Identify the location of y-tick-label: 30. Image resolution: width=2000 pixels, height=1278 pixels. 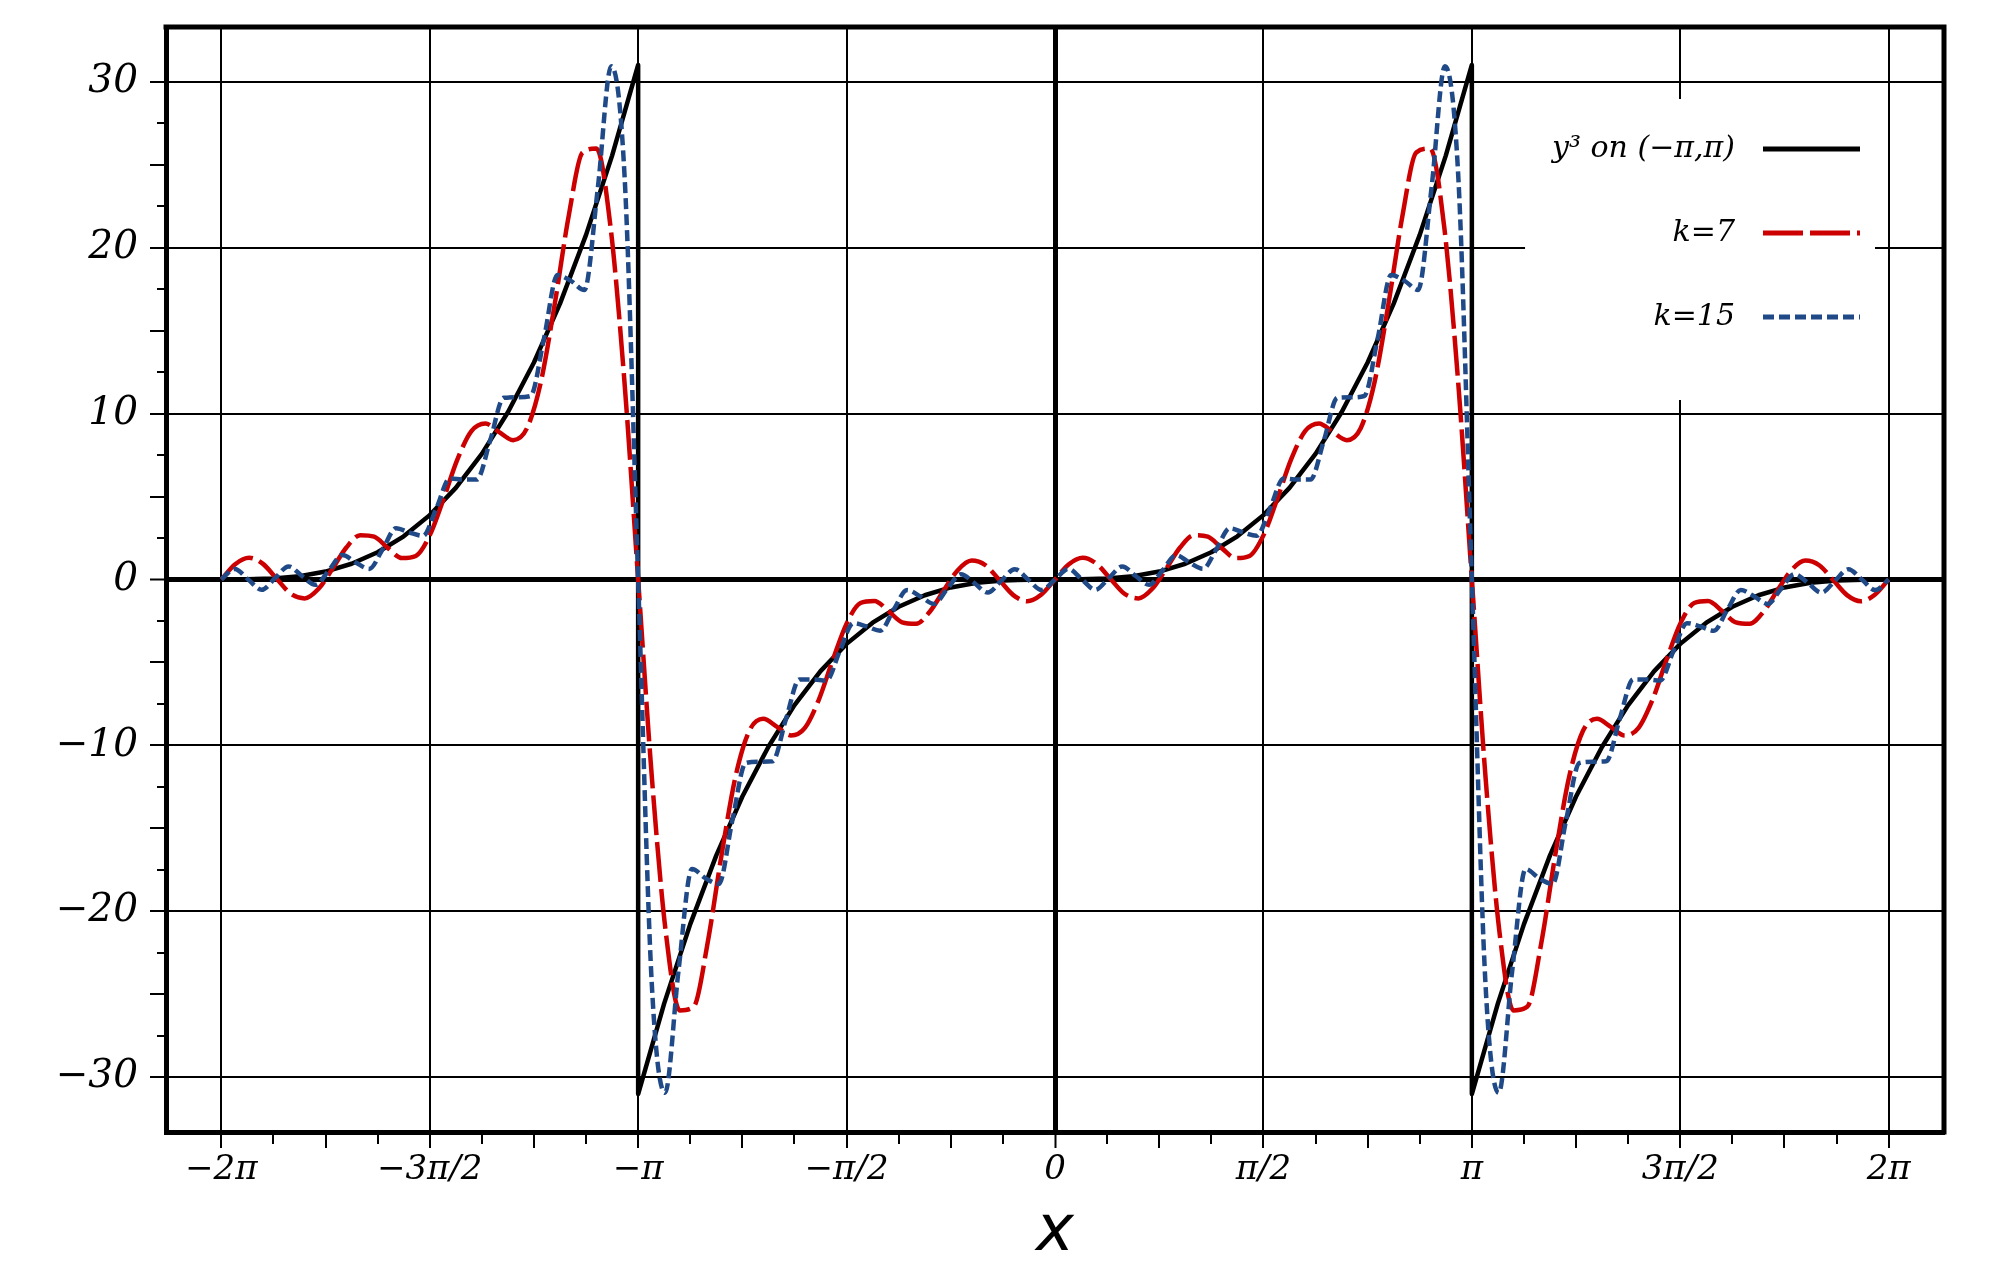
(113, 78).